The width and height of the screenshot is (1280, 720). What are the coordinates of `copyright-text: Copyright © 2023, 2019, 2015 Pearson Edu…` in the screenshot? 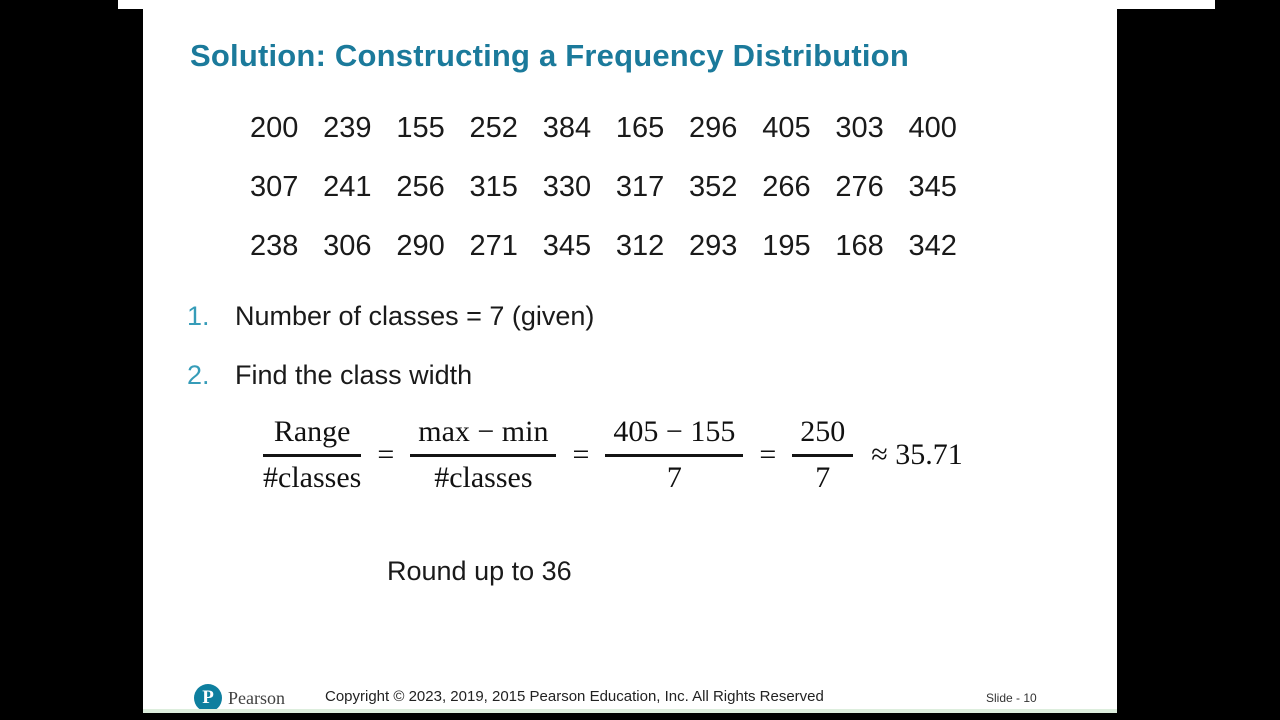 It's located at (574, 696).